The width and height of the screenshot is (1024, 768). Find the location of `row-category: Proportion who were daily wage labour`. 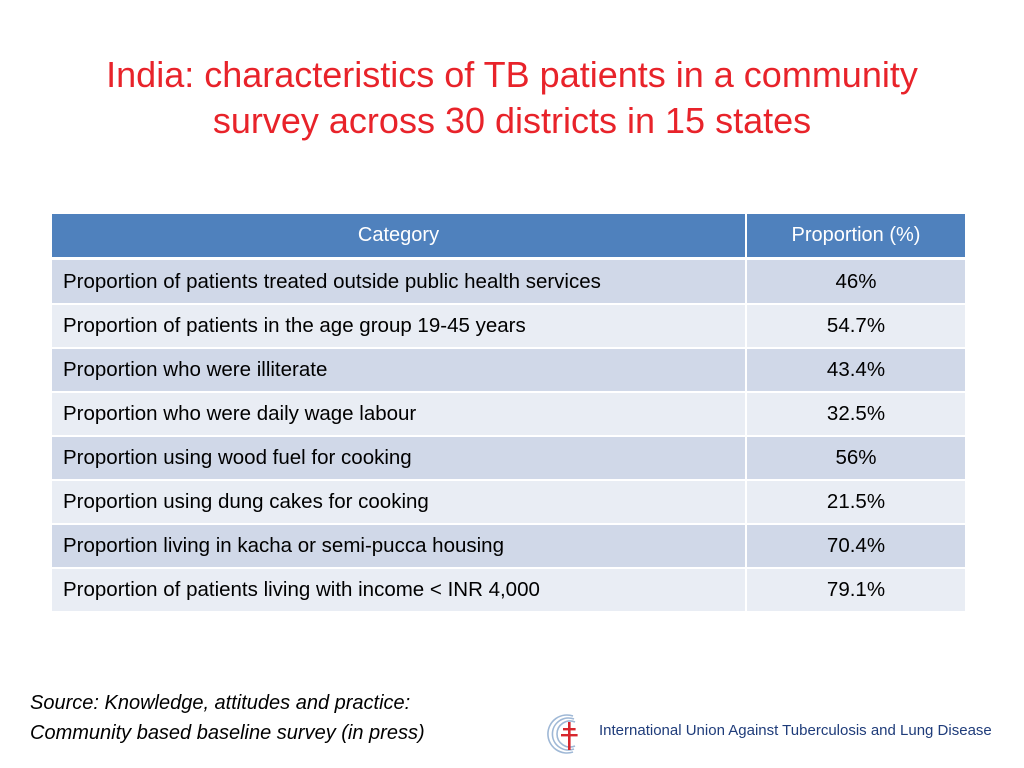

row-category: Proportion who were daily wage labour is located at coordinates (399, 414).